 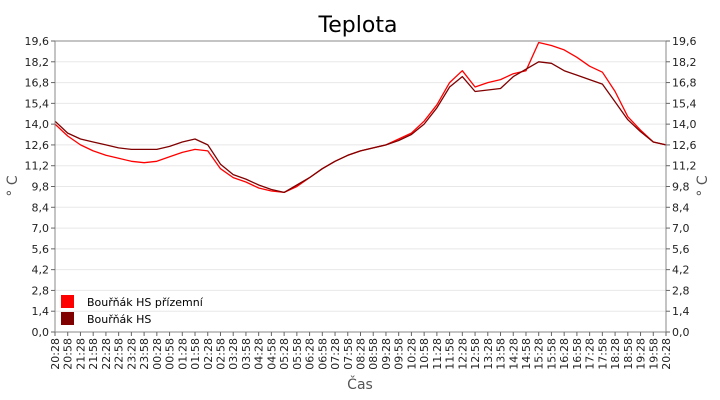 What do you see at coordinates (526, 354) in the screenshot?
I see `x-tick-label: 14:58` at bounding box center [526, 354].